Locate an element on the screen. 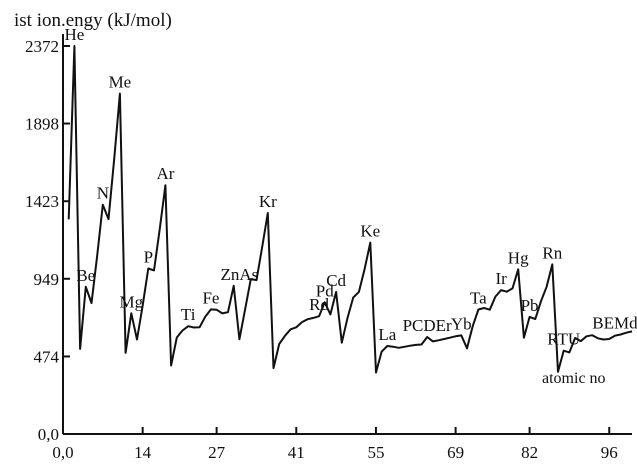 Image resolution: width=637 pixels, height=464 pixels. x-tick-label: 96 is located at coordinates (609, 452).